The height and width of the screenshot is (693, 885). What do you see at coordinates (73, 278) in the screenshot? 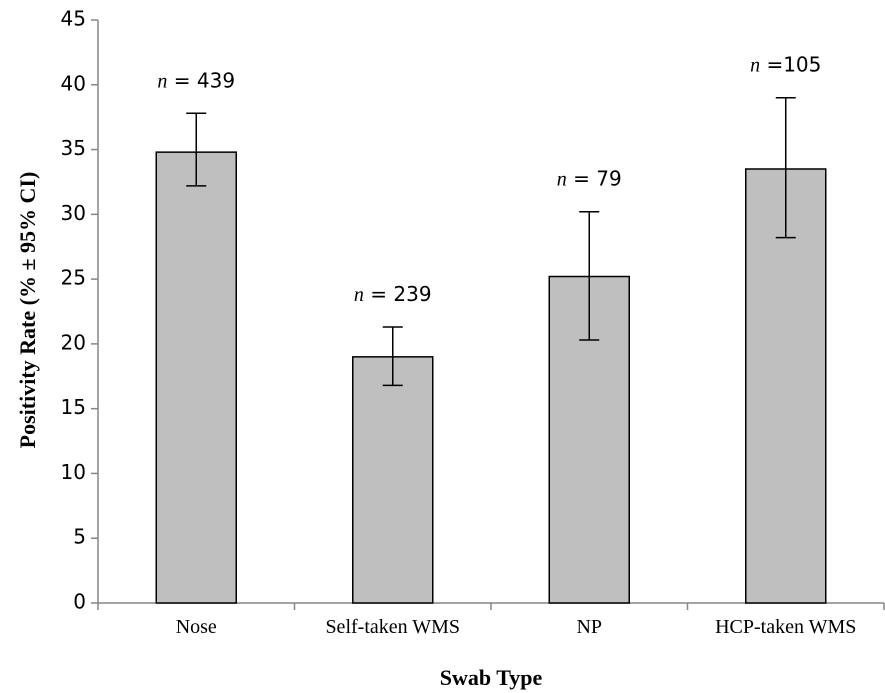
I see `y-tick-label: 25` at bounding box center [73, 278].